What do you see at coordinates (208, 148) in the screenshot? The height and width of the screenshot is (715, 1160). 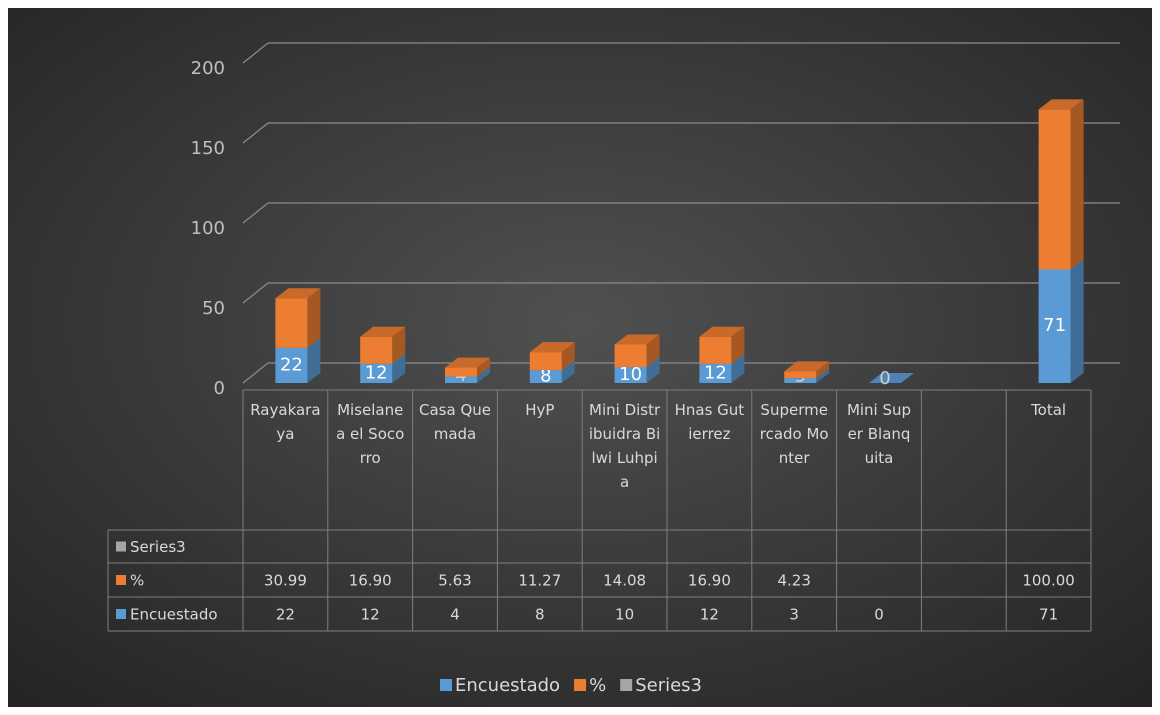 I see `y-tick-label: 150` at bounding box center [208, 148].